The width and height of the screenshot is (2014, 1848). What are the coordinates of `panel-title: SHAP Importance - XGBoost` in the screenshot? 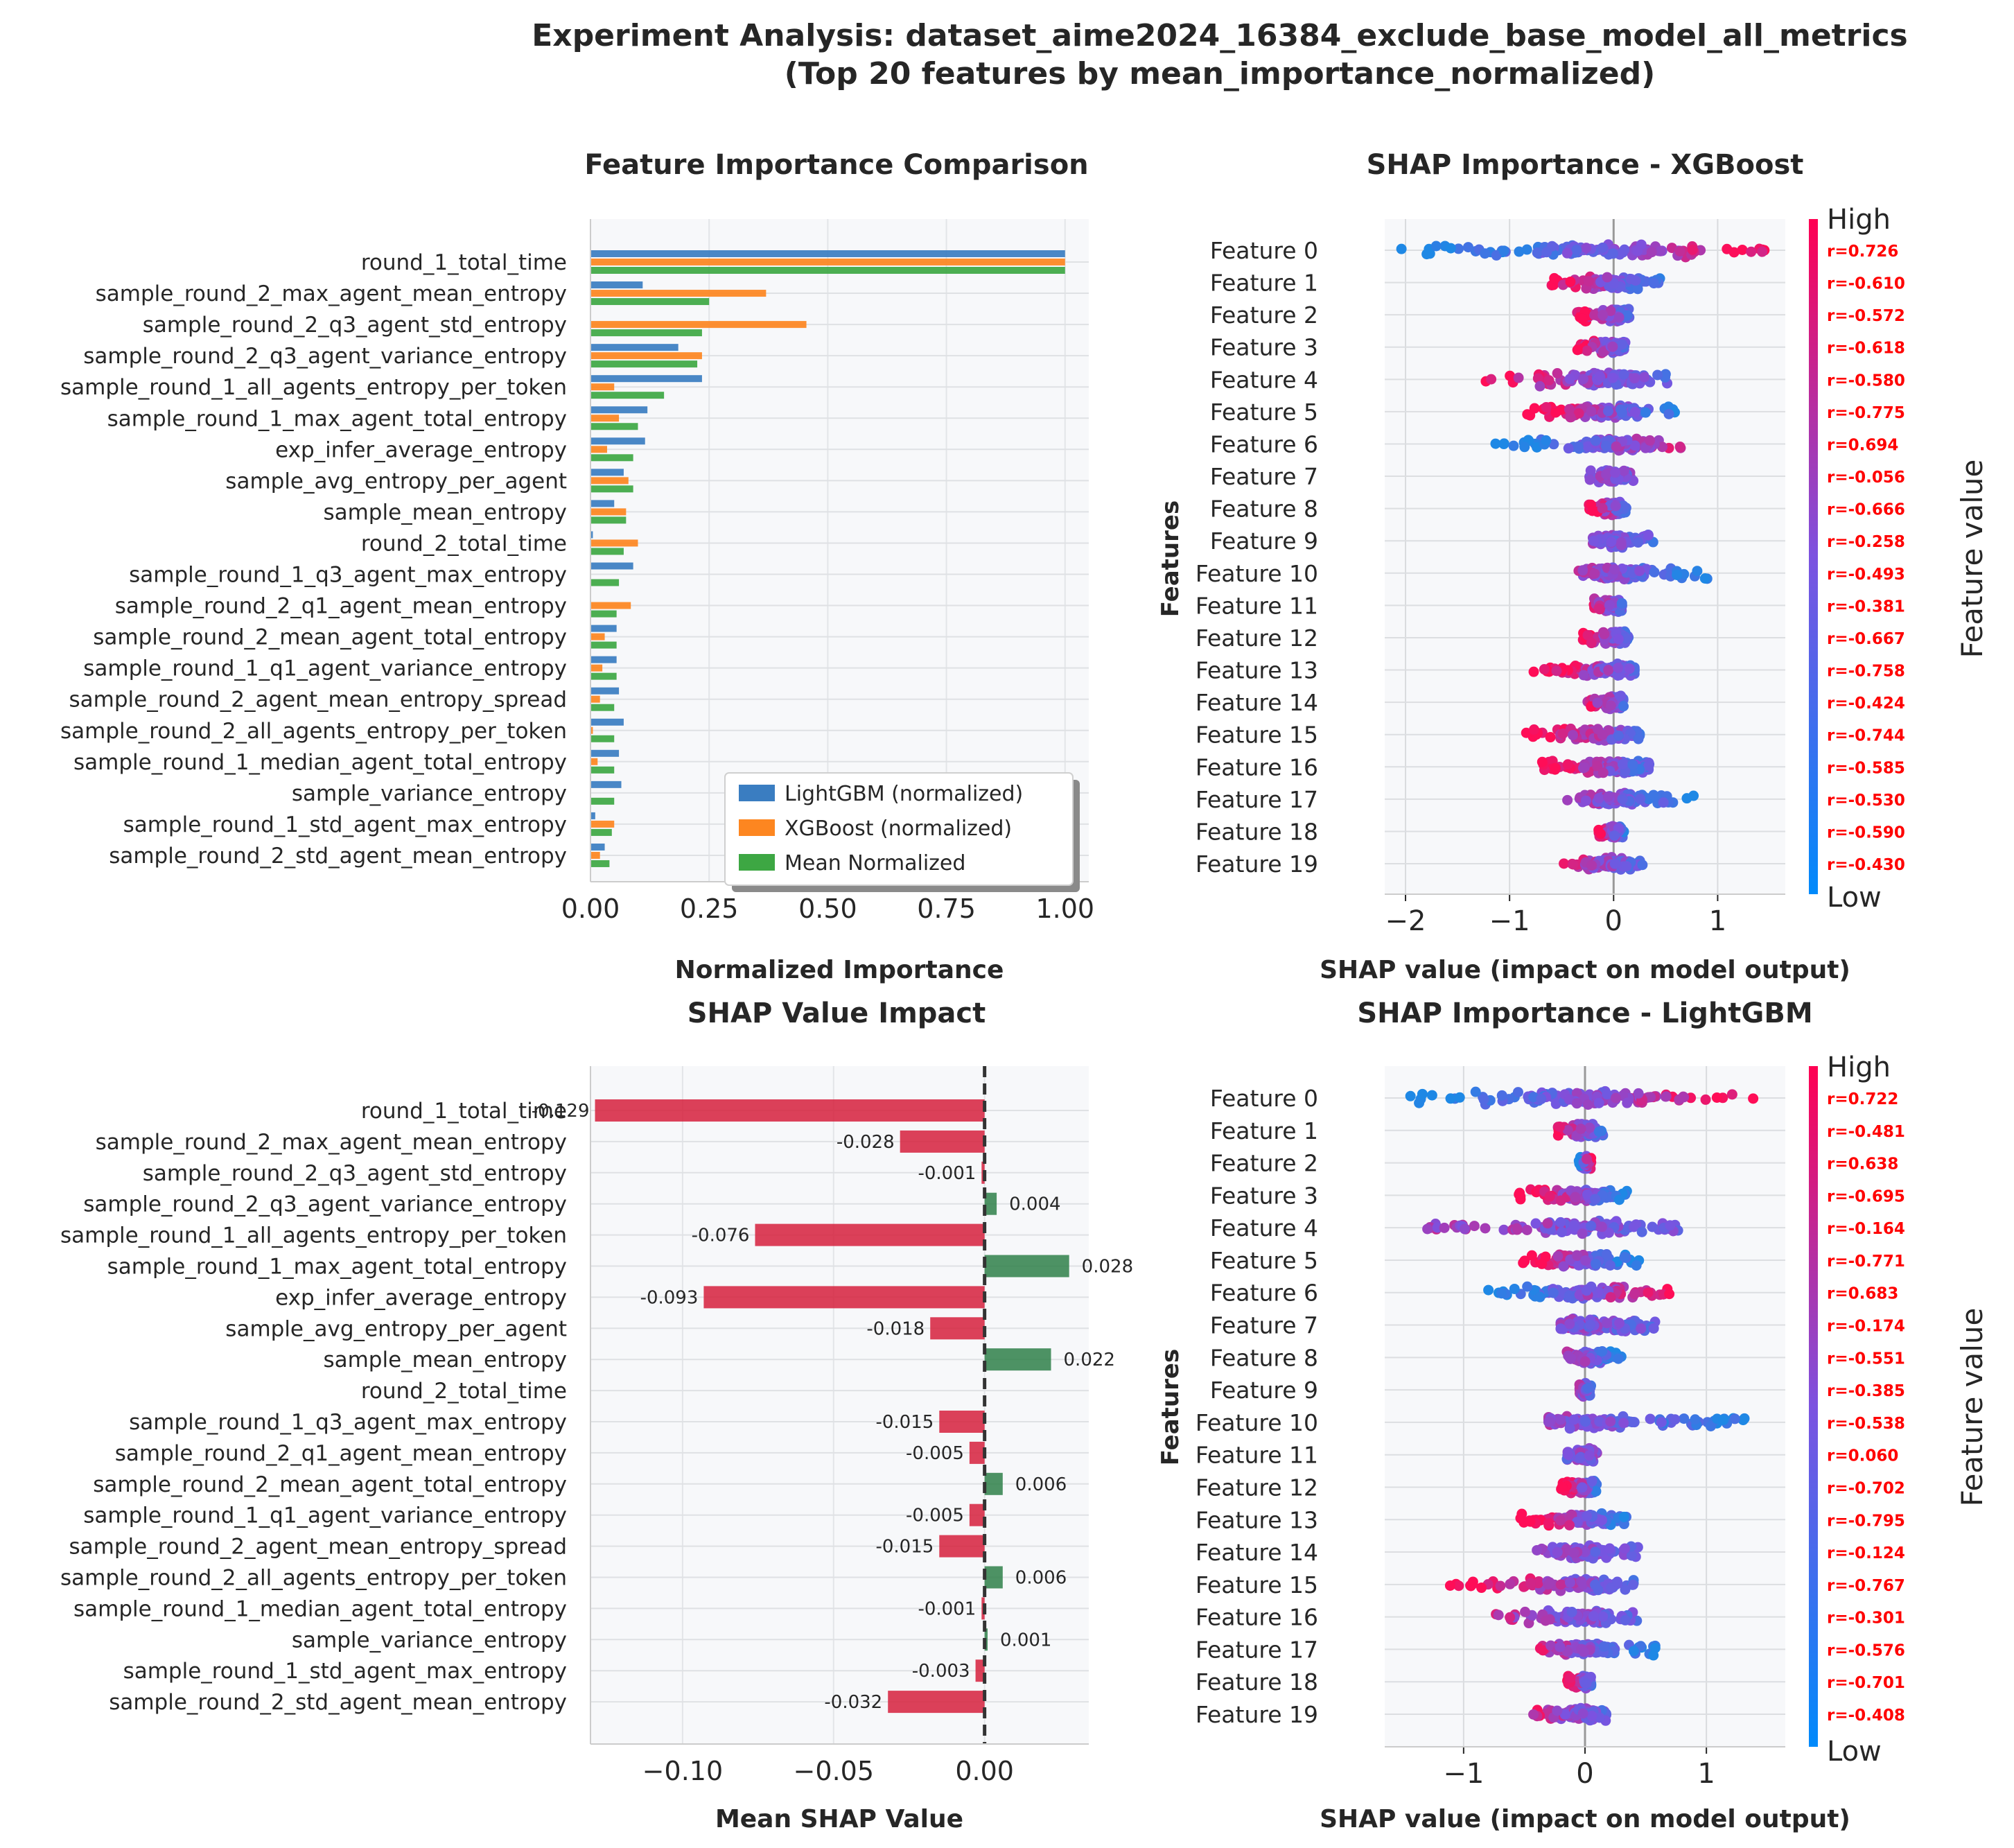 It's located at (1585, 165).